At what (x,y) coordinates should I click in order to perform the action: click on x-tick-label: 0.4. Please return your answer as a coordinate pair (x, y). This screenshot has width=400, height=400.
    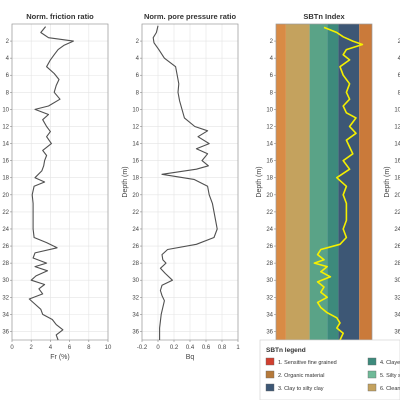
    Looking at the image, I should click on (190, 348).